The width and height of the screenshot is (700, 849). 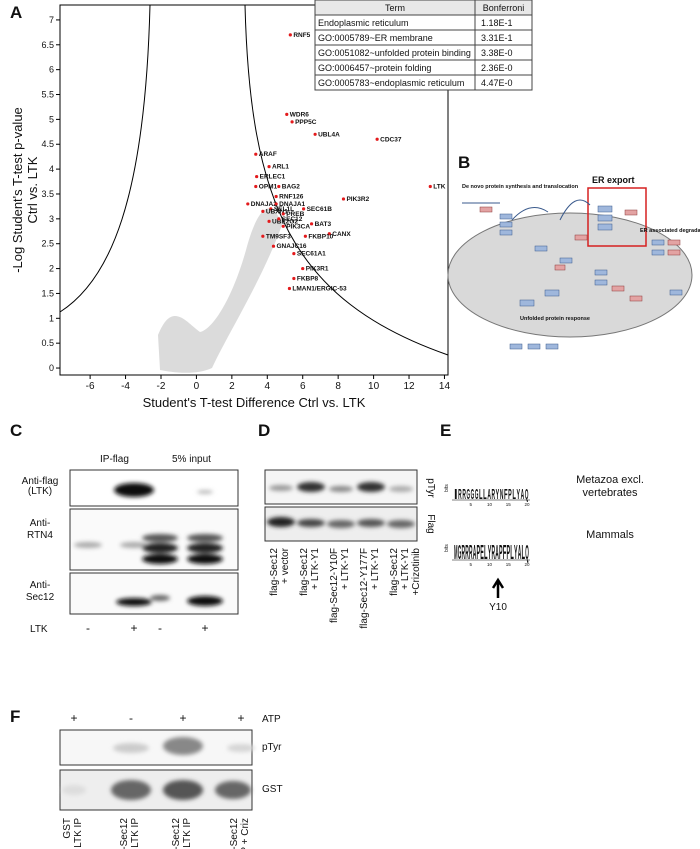 I want to click on point-label: ARAF, so click(x=268, y=154).